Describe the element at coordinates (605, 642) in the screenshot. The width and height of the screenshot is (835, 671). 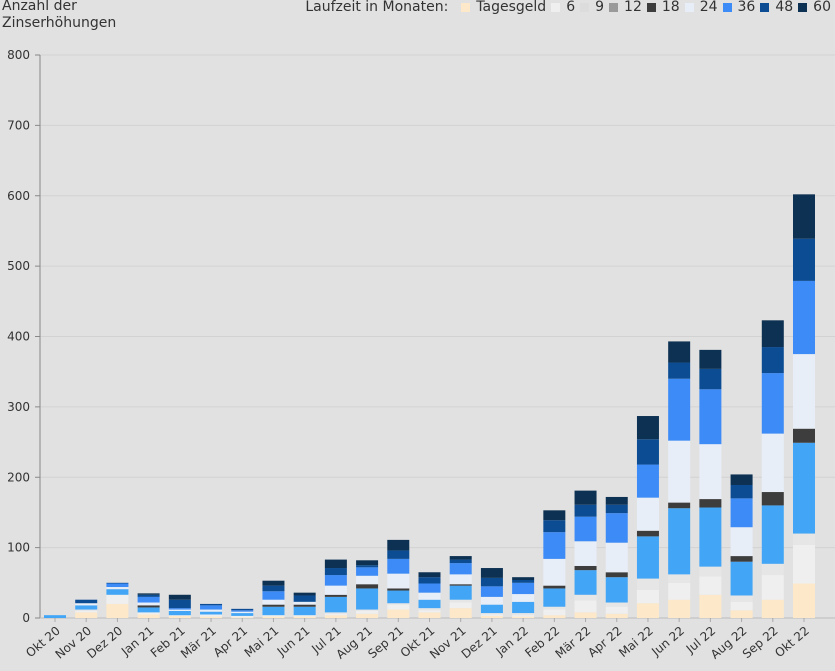
I see `x-tick-label: Apr 22` at that location.